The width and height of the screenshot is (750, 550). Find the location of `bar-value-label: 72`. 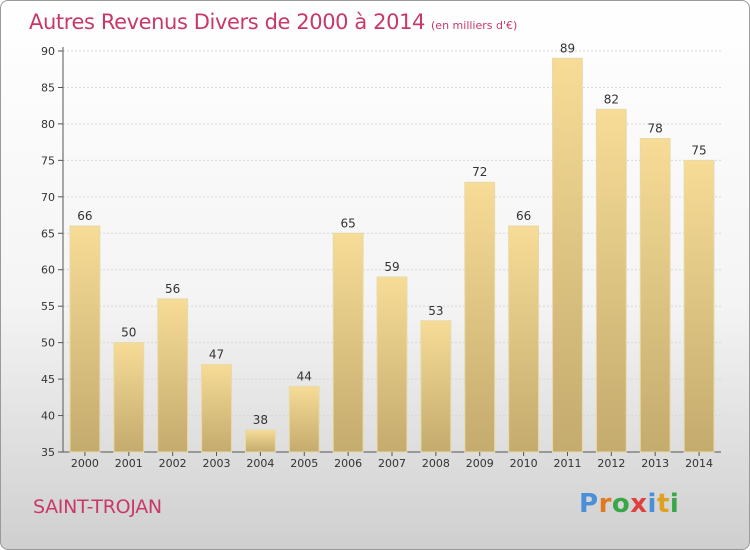

bar-value-label: 72 is located at coordinates (479, 172).